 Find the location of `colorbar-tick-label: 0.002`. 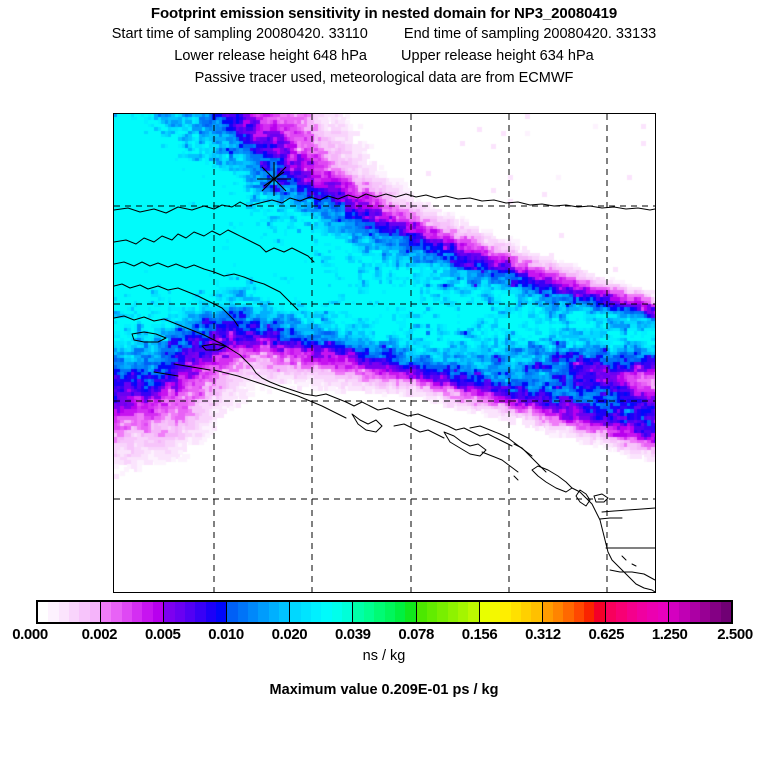

colorbar-tick-label: 0.002 is located at coordinates (99, 634).